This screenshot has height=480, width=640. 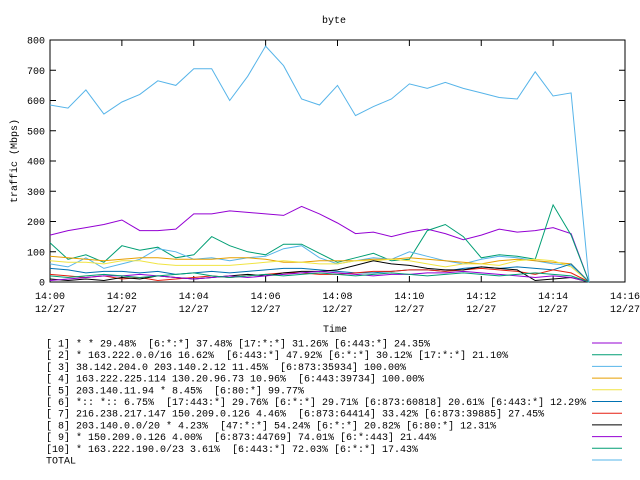 What do you see at coordinates (36, 163) in the screenshot?
I see `y-tick-label: 400` at bounding box center [36, 163].